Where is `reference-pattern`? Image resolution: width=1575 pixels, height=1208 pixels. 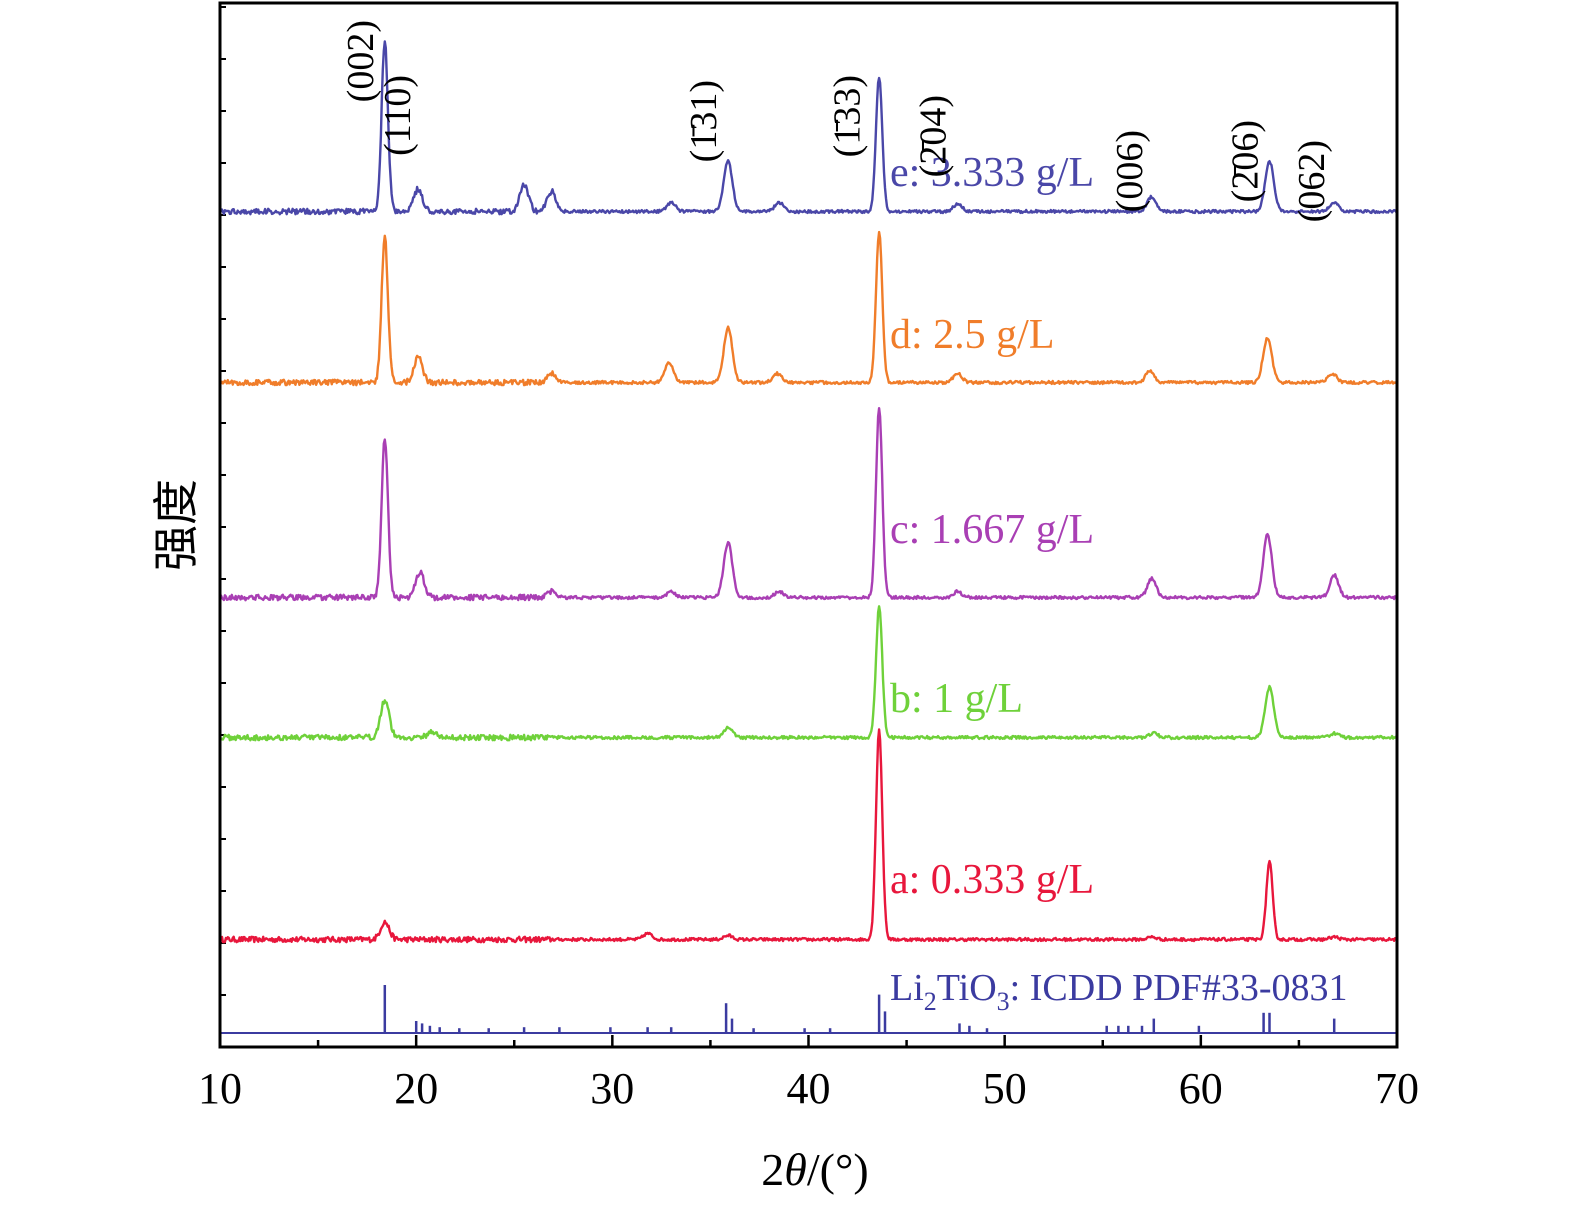 reference-pattern is located at coordinates (808, 1009).